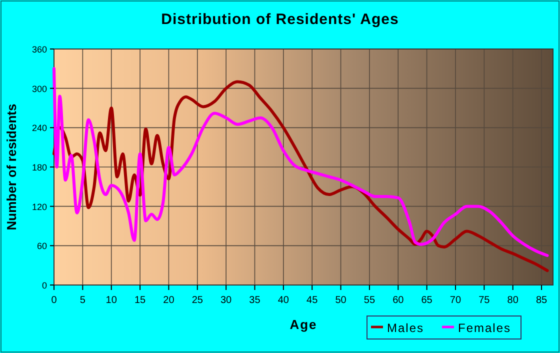  I want to click on legend-label: Males, so click(405, 328).